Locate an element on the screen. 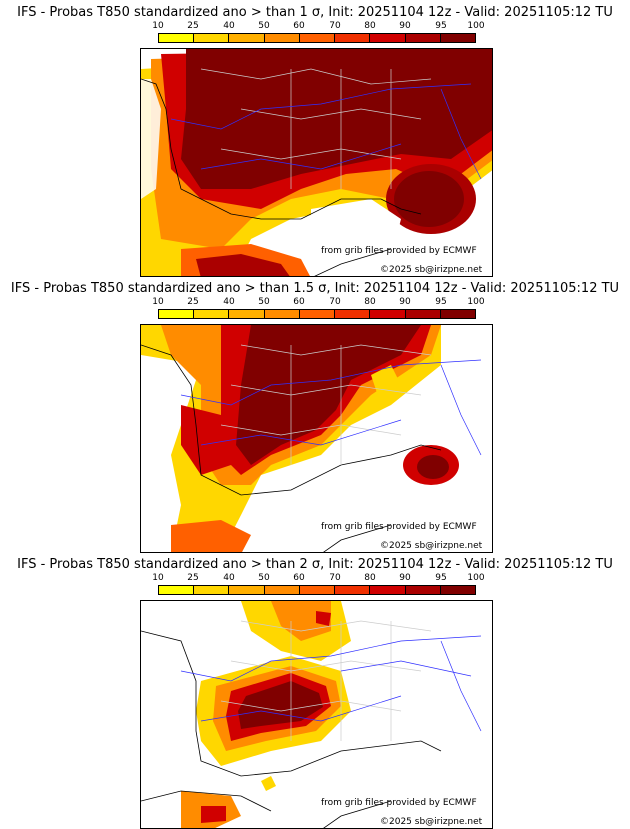 This screenshot has width=630, height=829. prob-area-iberia is located at coordinates (211, 536).